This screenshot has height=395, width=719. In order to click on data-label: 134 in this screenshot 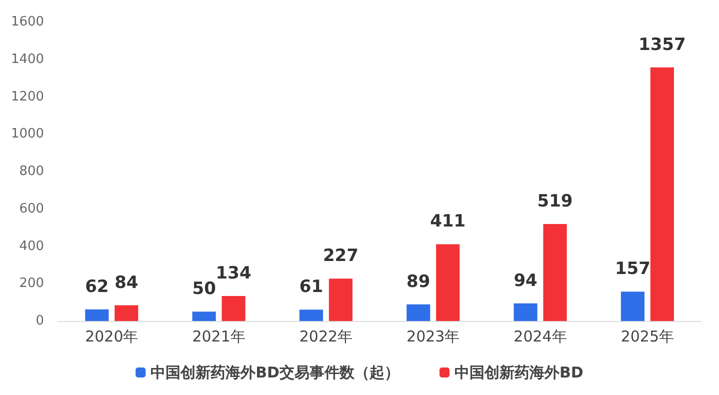, I will do `click(234, 273)`.